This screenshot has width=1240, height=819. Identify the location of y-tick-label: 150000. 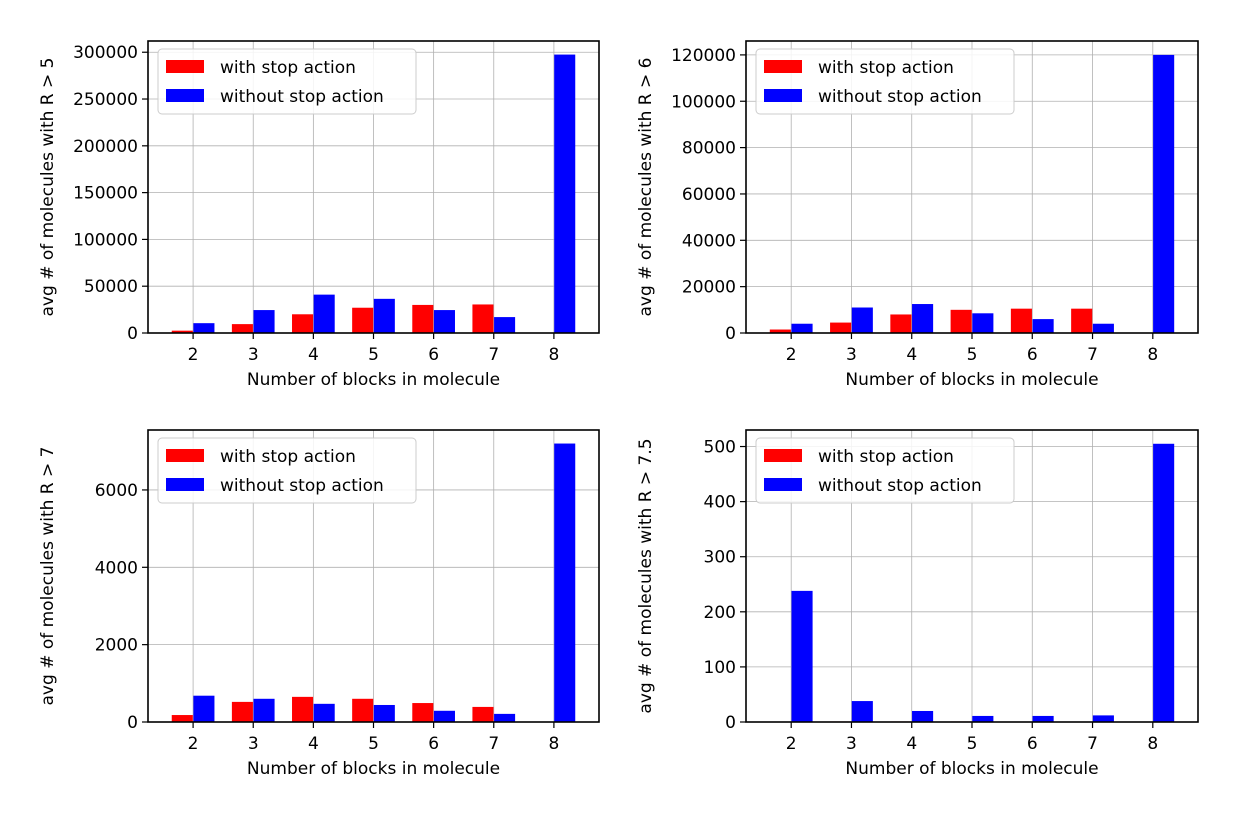
(105, 194).